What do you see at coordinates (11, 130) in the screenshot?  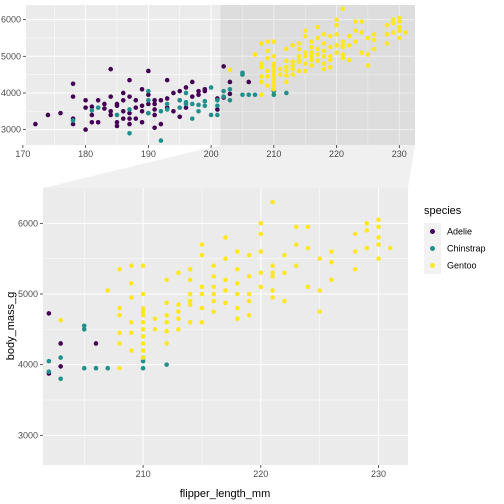 I see `overview-y-tick-label: 3000` at bounding box center [11, 130].